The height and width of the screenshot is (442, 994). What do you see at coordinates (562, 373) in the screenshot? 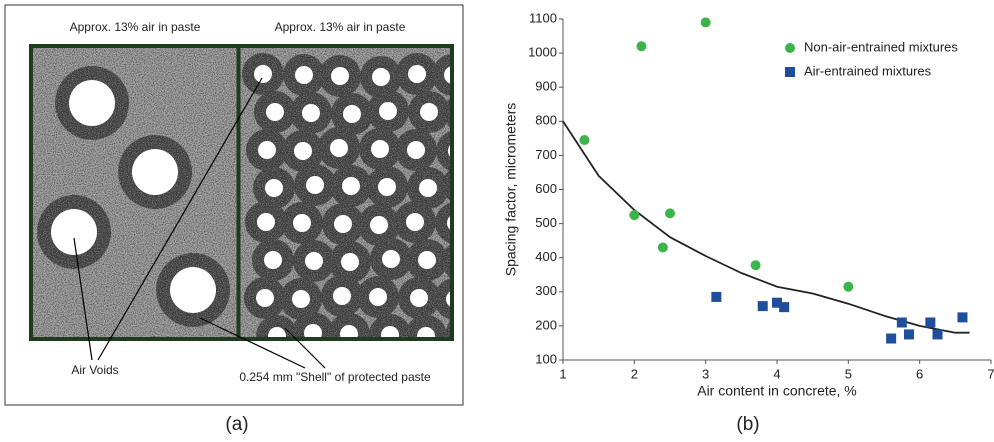
I see `x-tick-label: 1` at bounding box center [562, 373].